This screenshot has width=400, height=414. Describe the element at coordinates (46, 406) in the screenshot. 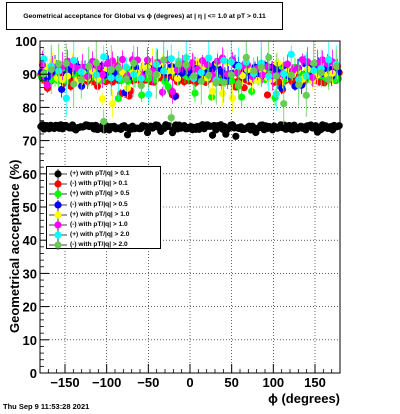

I see `timestamp: Thu Sep 9 11:53:28 2021` at that location.